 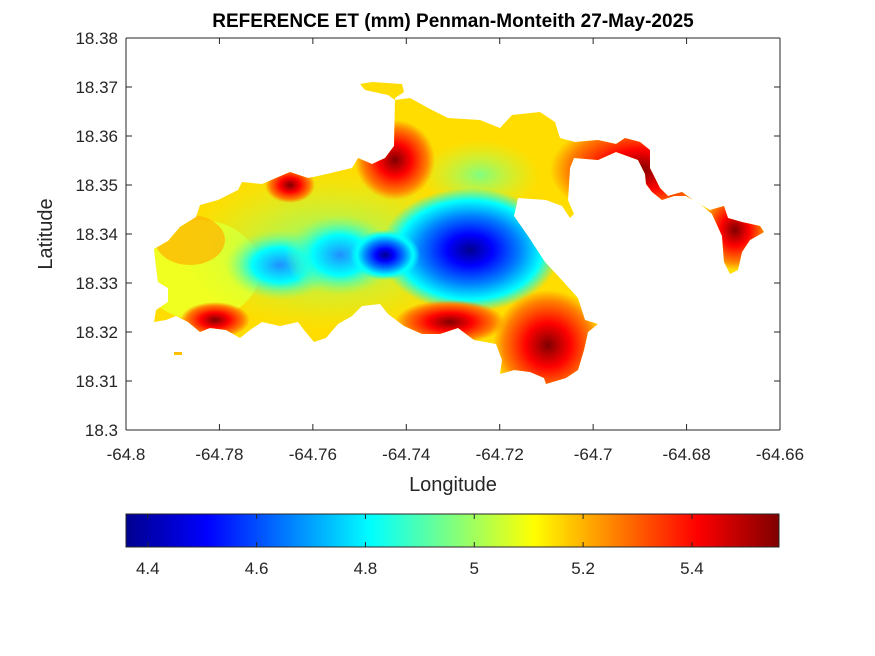 What do you see at coordinates (583, 568) in the screenshot?
I see `colorbar-tick-label: 5.2` at bounding box center [583, 568].